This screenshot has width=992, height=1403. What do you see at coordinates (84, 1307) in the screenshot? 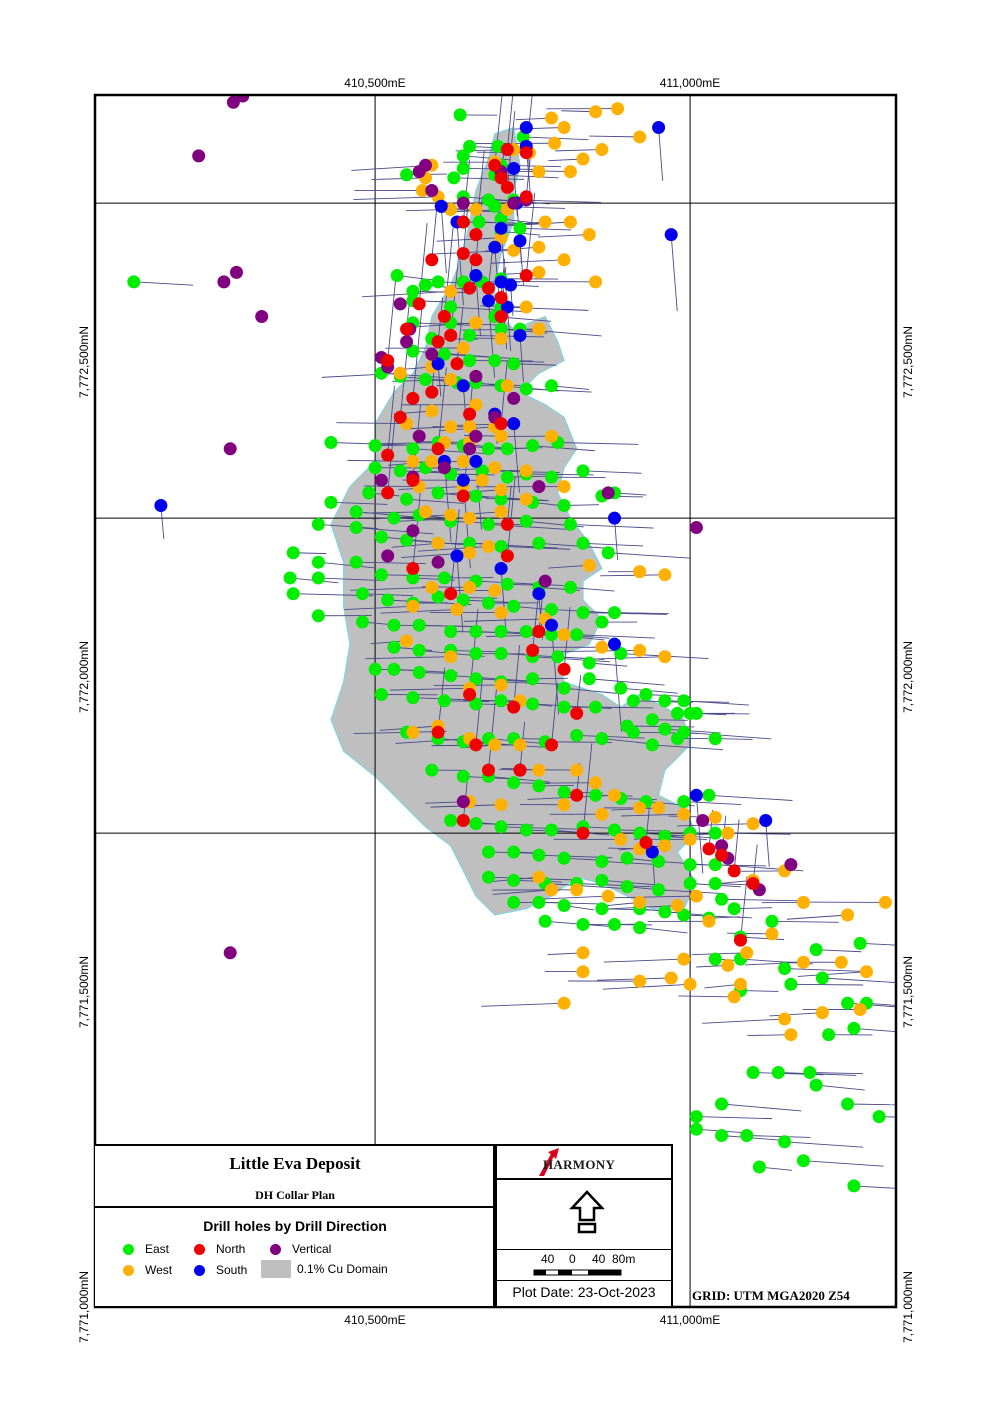
I see `northing-left-4: 7,771,000mN` at bounding box center [84, 1307].